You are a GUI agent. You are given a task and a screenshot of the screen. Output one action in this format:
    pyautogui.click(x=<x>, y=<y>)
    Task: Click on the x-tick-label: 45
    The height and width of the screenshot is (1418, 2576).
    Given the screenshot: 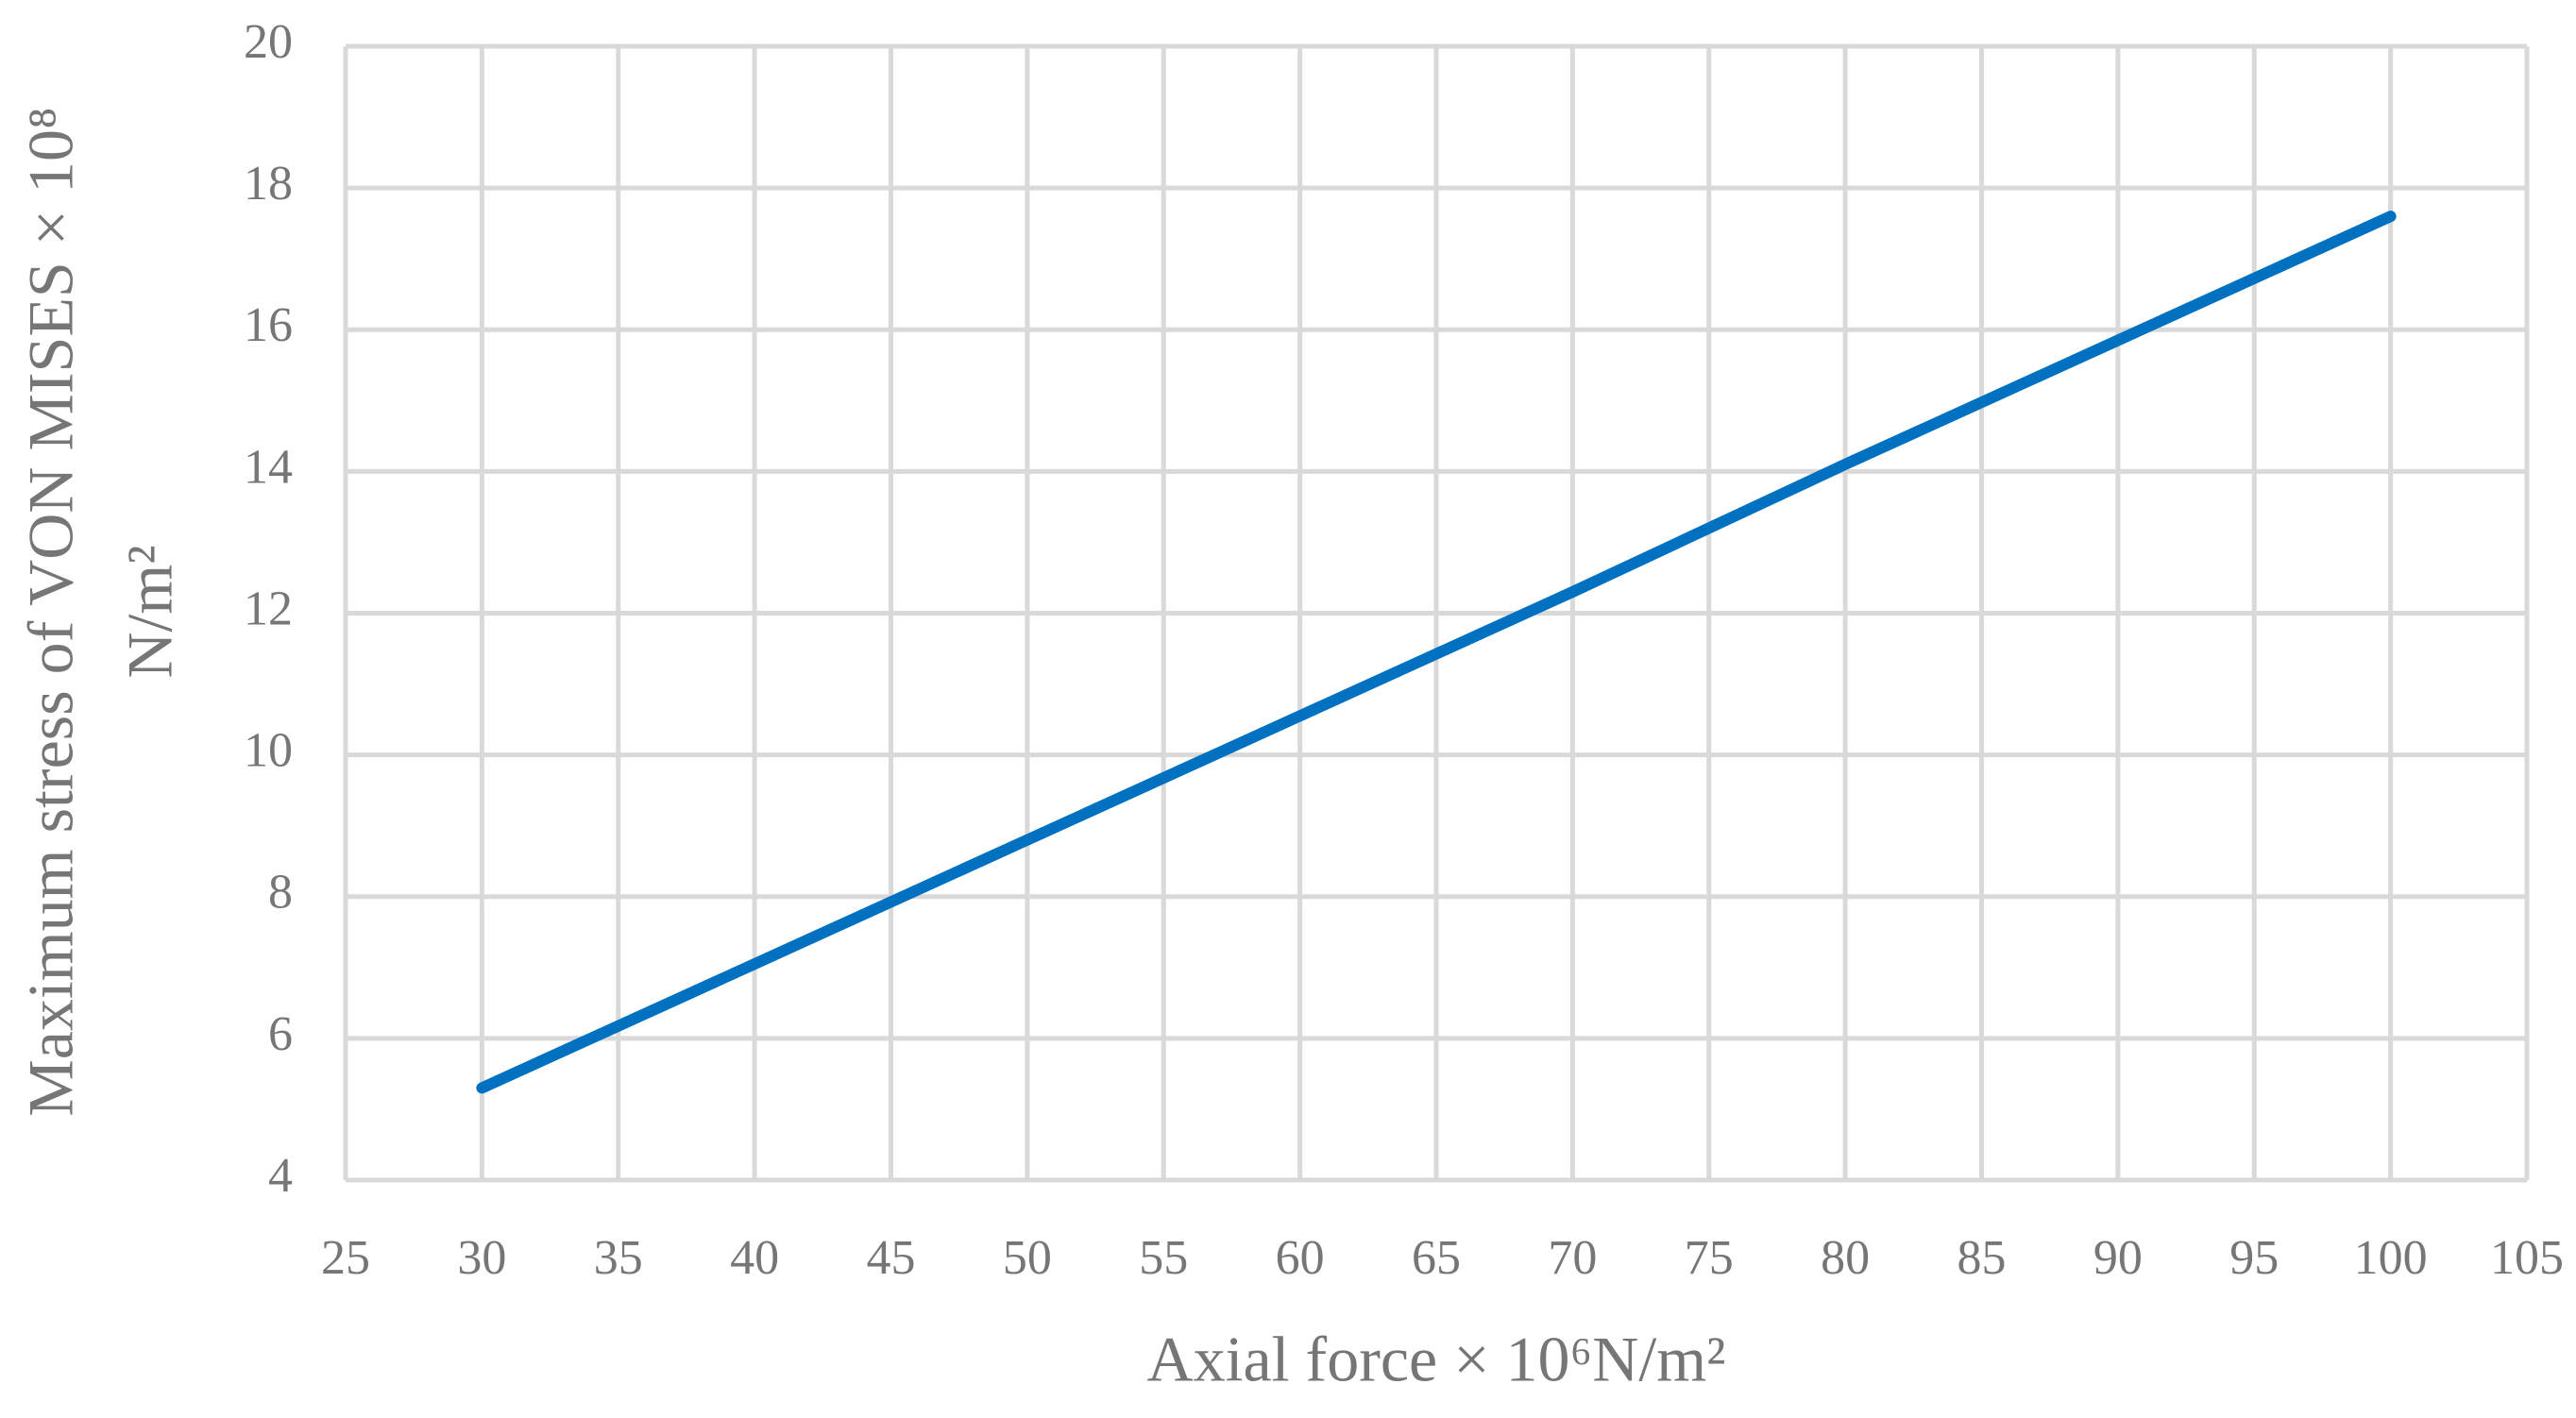 What is the action you would take?
    pyautogui.click(x=891, y=1258)
    